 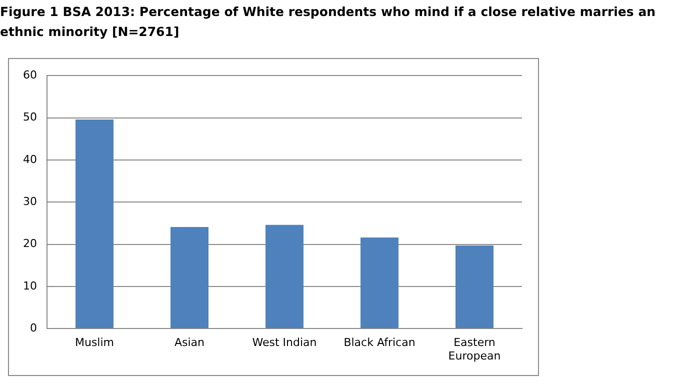 What do you see at coordinates (94, 343) in the screenshot?
I see `x-tick-label: Muslim` at bounding box center [94, 343].